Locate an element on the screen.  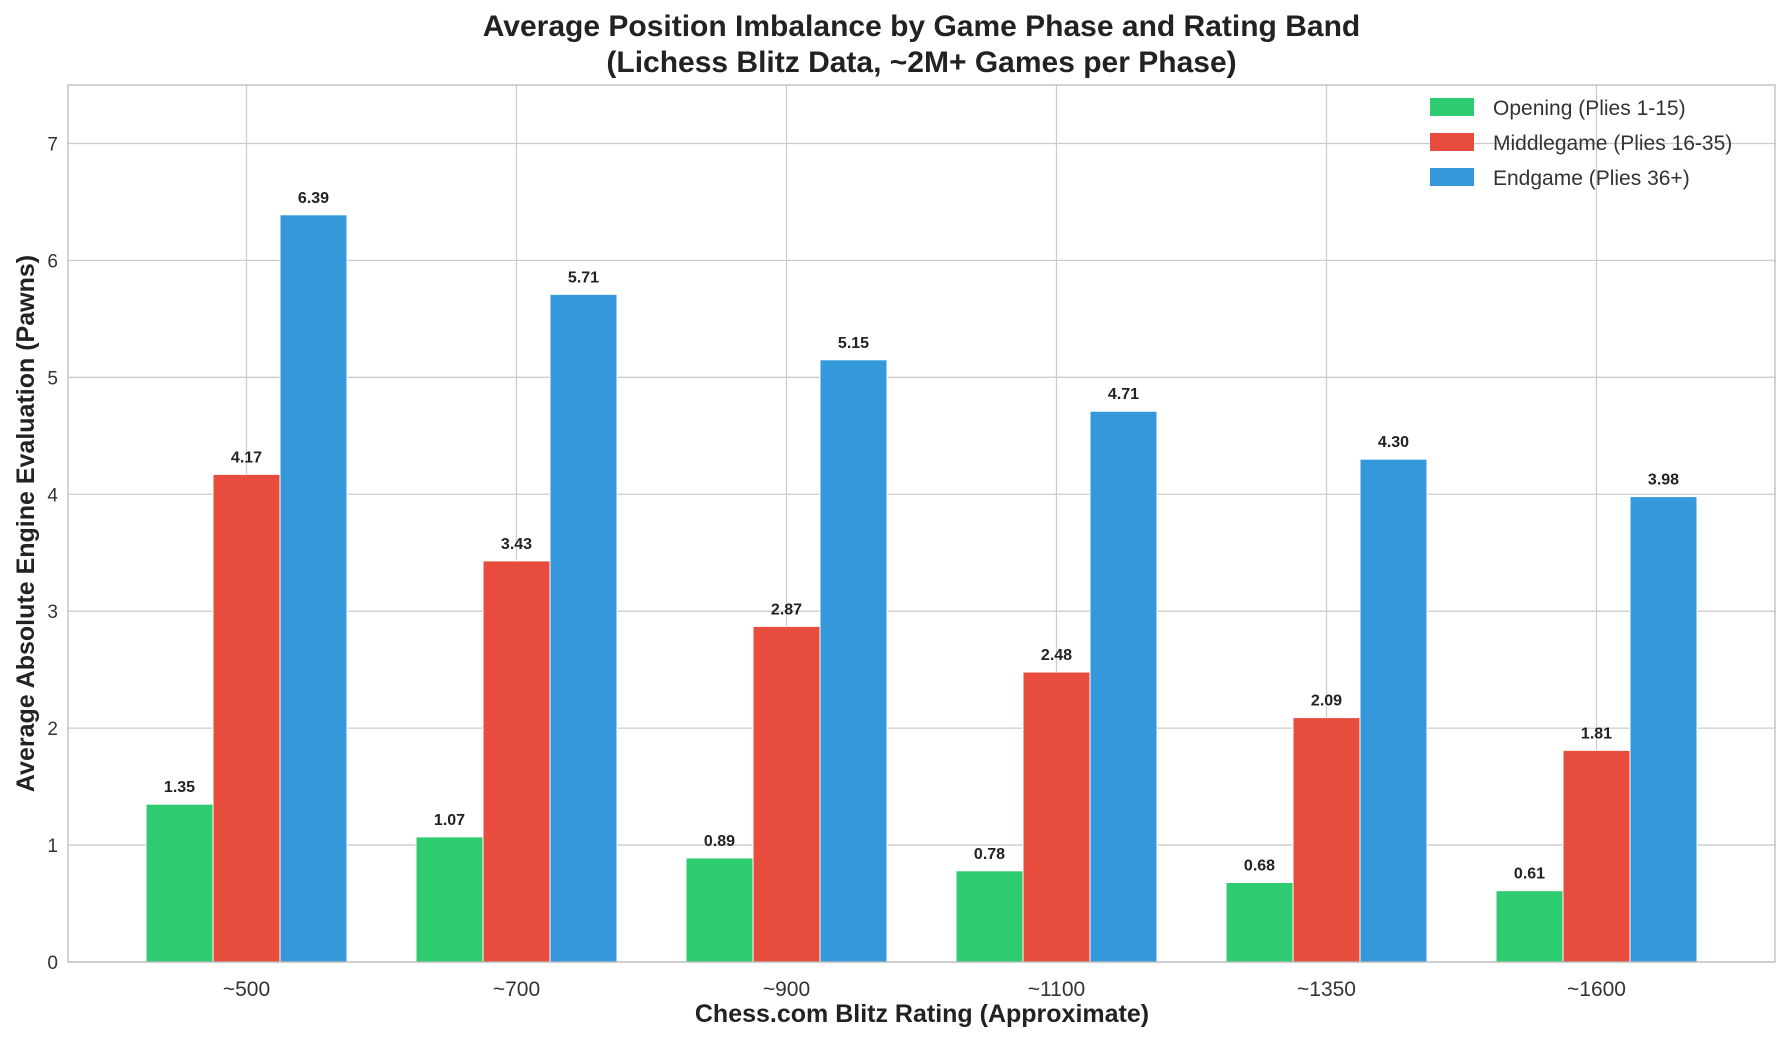
data-label: 1.81 is located at coordinates (1596, 733).